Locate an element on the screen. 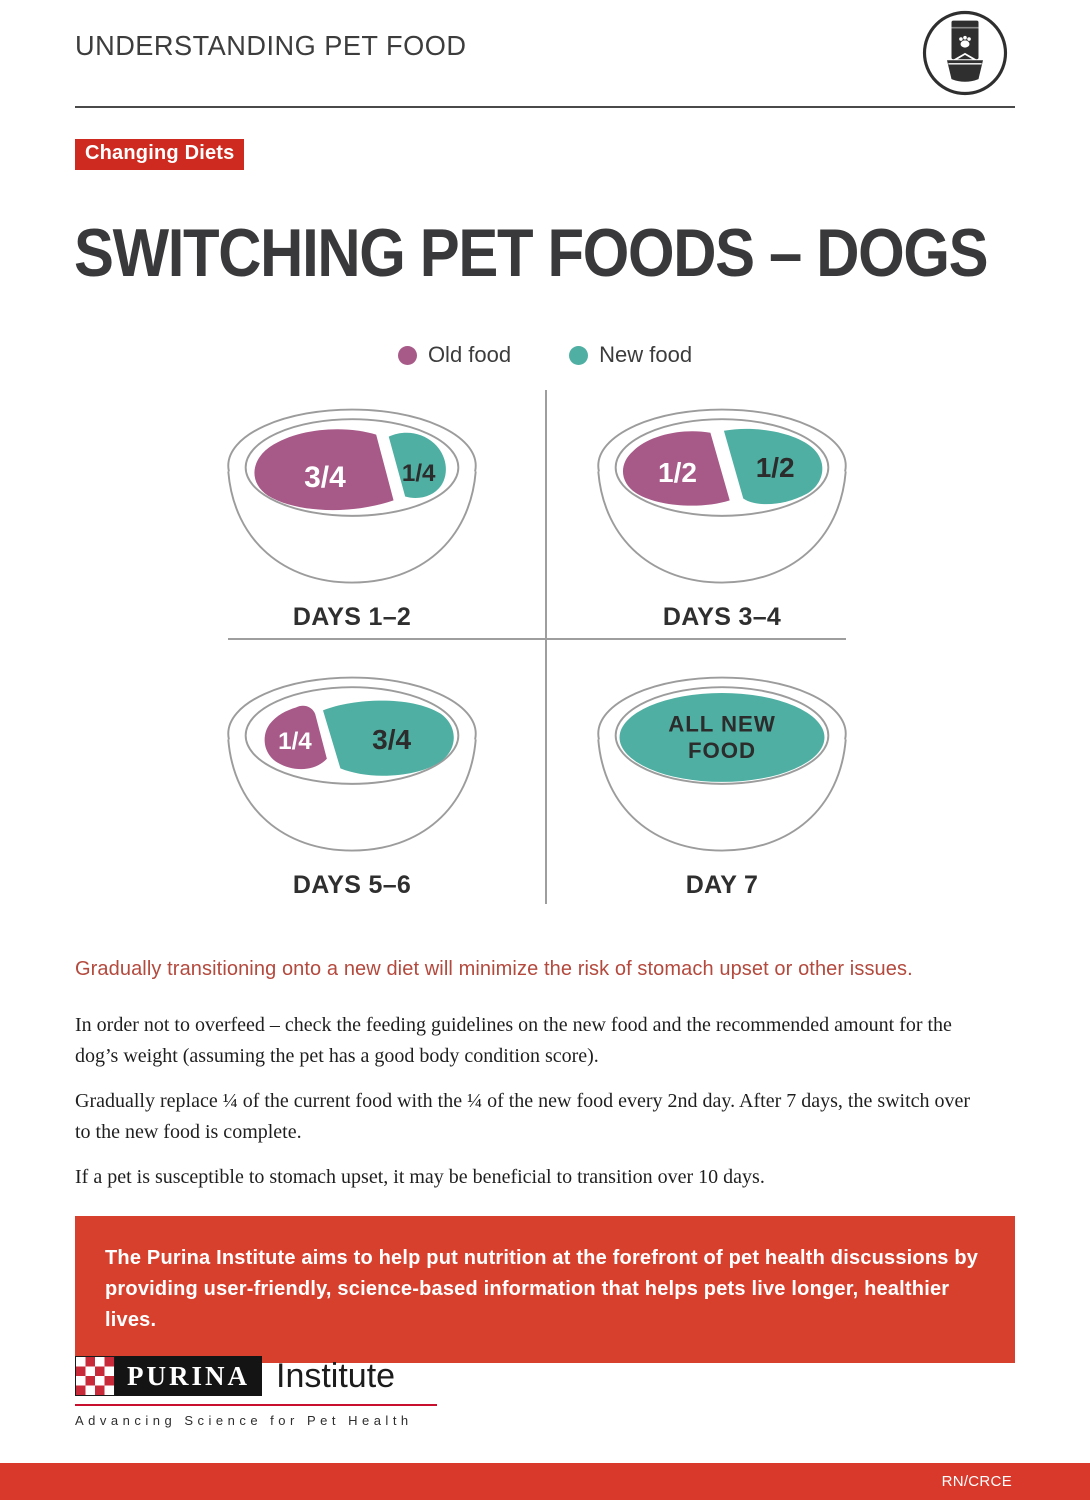 This screenshot has width=1090, height=1500. legend-label: New food is located at coordinates (646, 354).